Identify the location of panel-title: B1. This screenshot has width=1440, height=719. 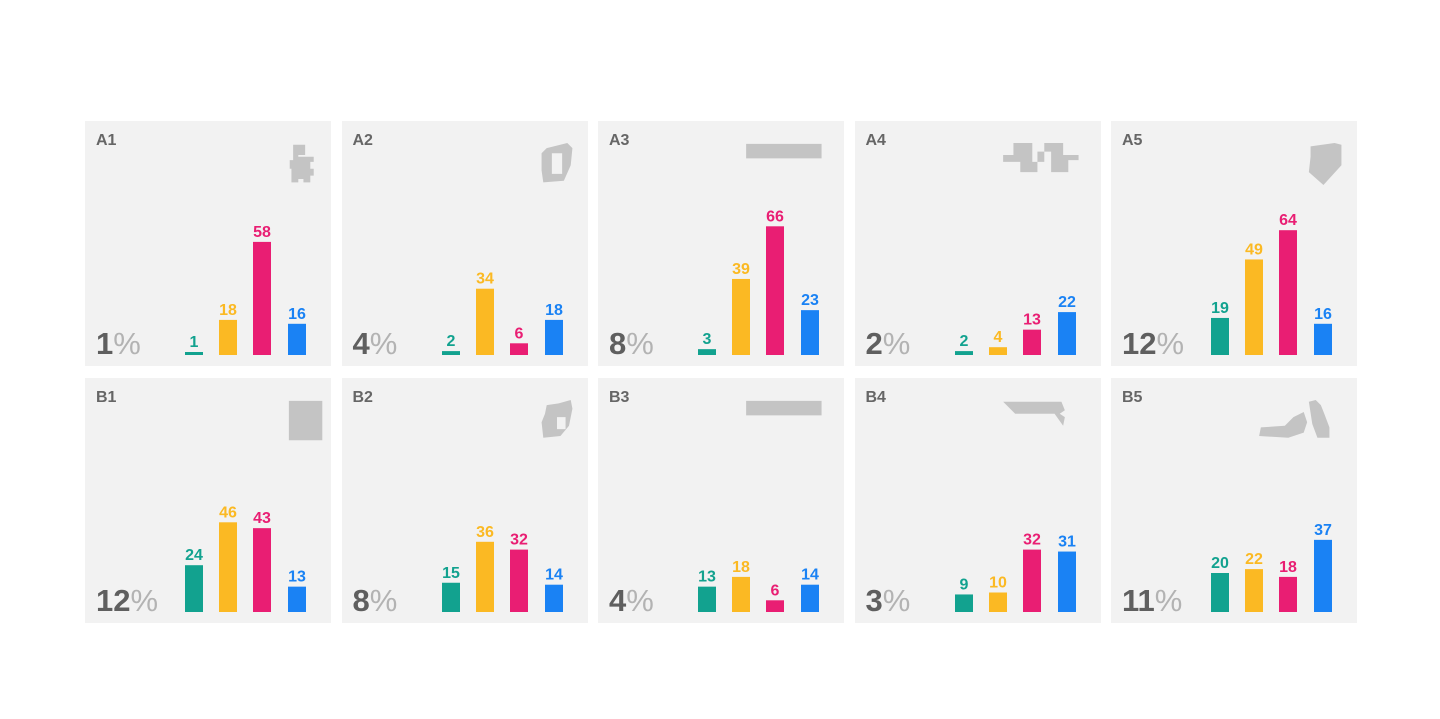
(106, 397).